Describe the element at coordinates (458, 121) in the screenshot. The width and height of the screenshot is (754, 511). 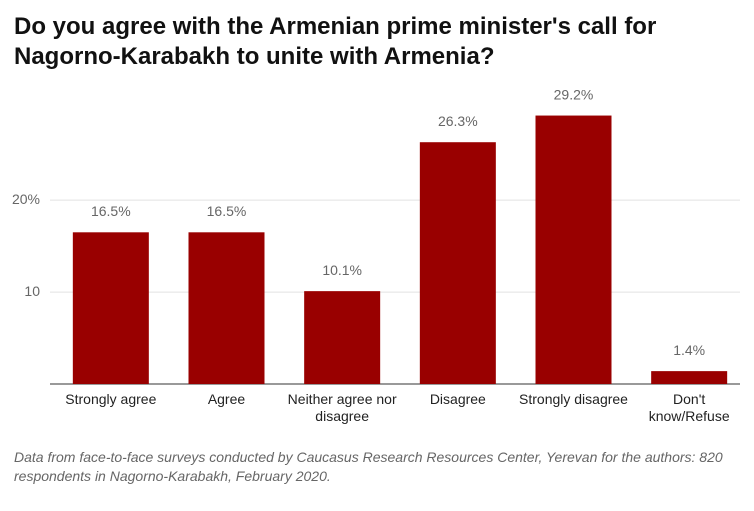
I see `value-label: 26.3%` at that location.